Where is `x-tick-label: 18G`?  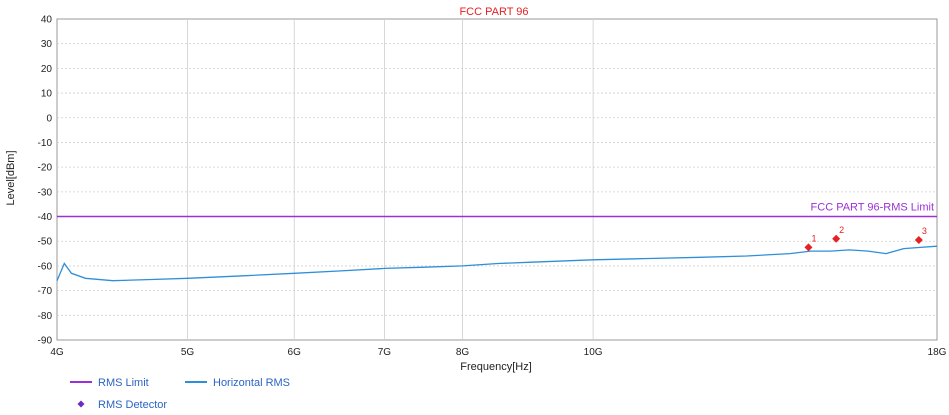 x-tick-label: 18G is located at coordinates (937, 352).